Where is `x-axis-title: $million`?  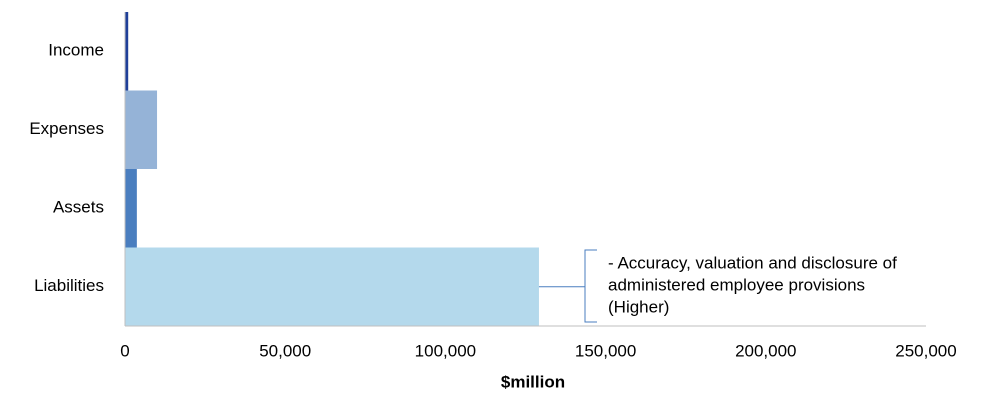 x-axis-title: $million is located at coordinates (533, 381).